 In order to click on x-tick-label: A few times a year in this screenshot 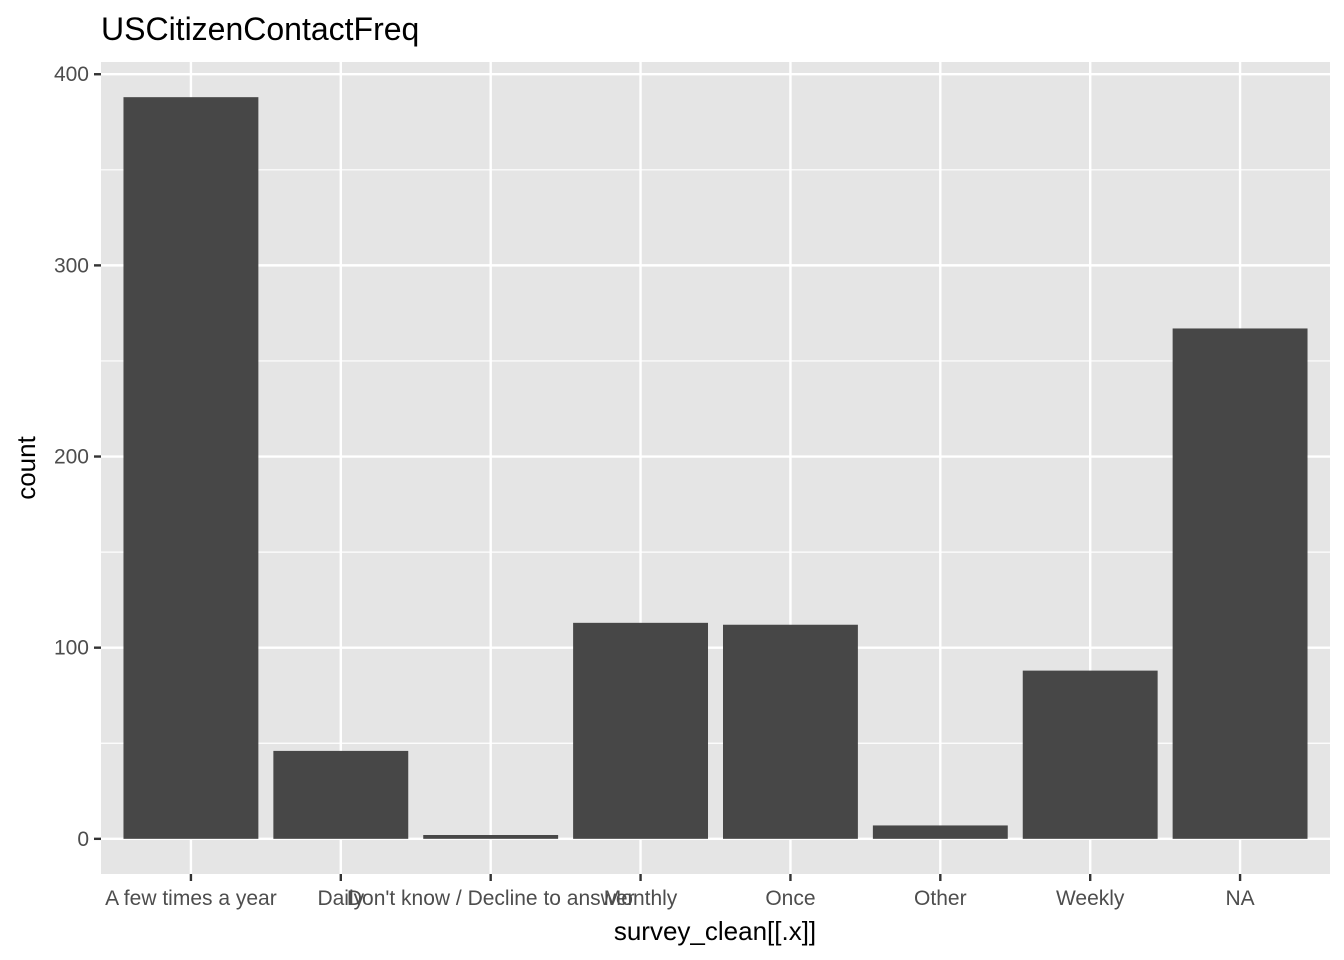, I will do `click(191, 898)`.